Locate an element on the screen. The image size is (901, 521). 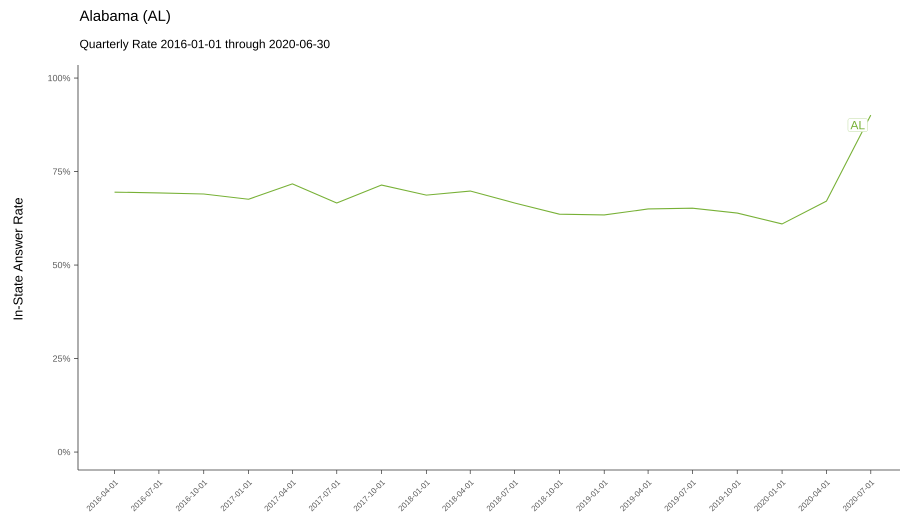
chart-subtitle: Quarterly Rate 2016-01-01 through 2020-06-30 is located at coordinates (205, 45).